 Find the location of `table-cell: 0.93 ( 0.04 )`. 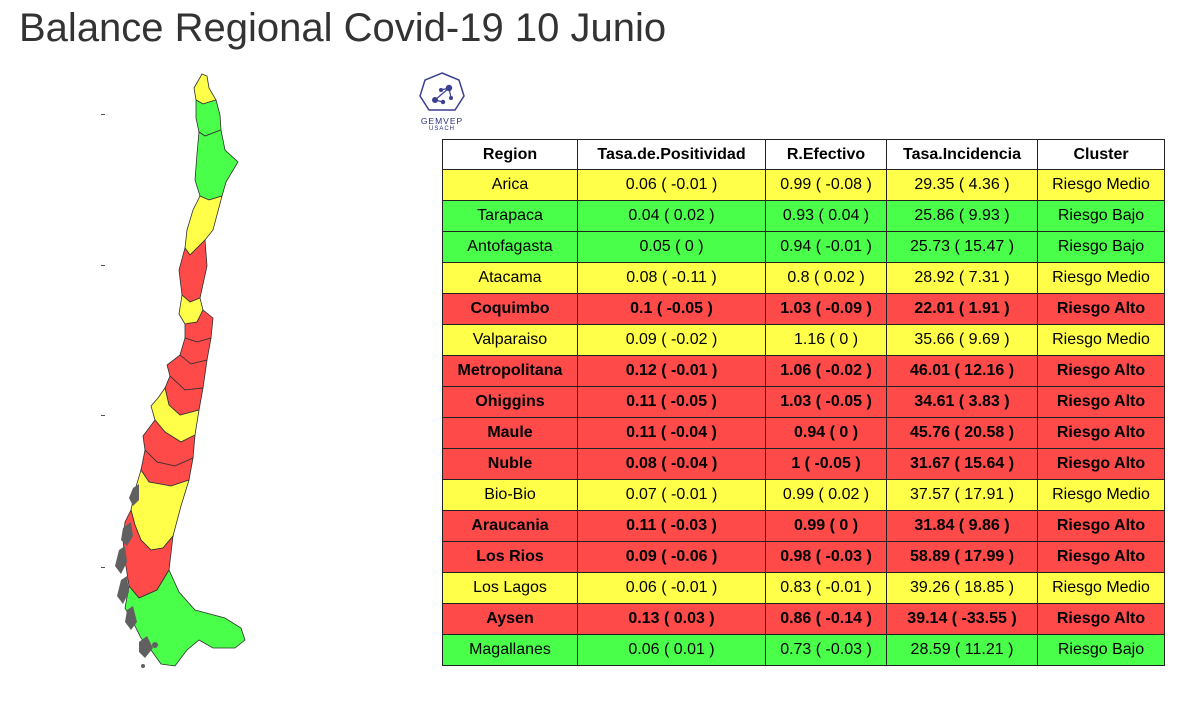

table-cell: 0.93 ( 0.04 ) is located at coordinates (826, 216).